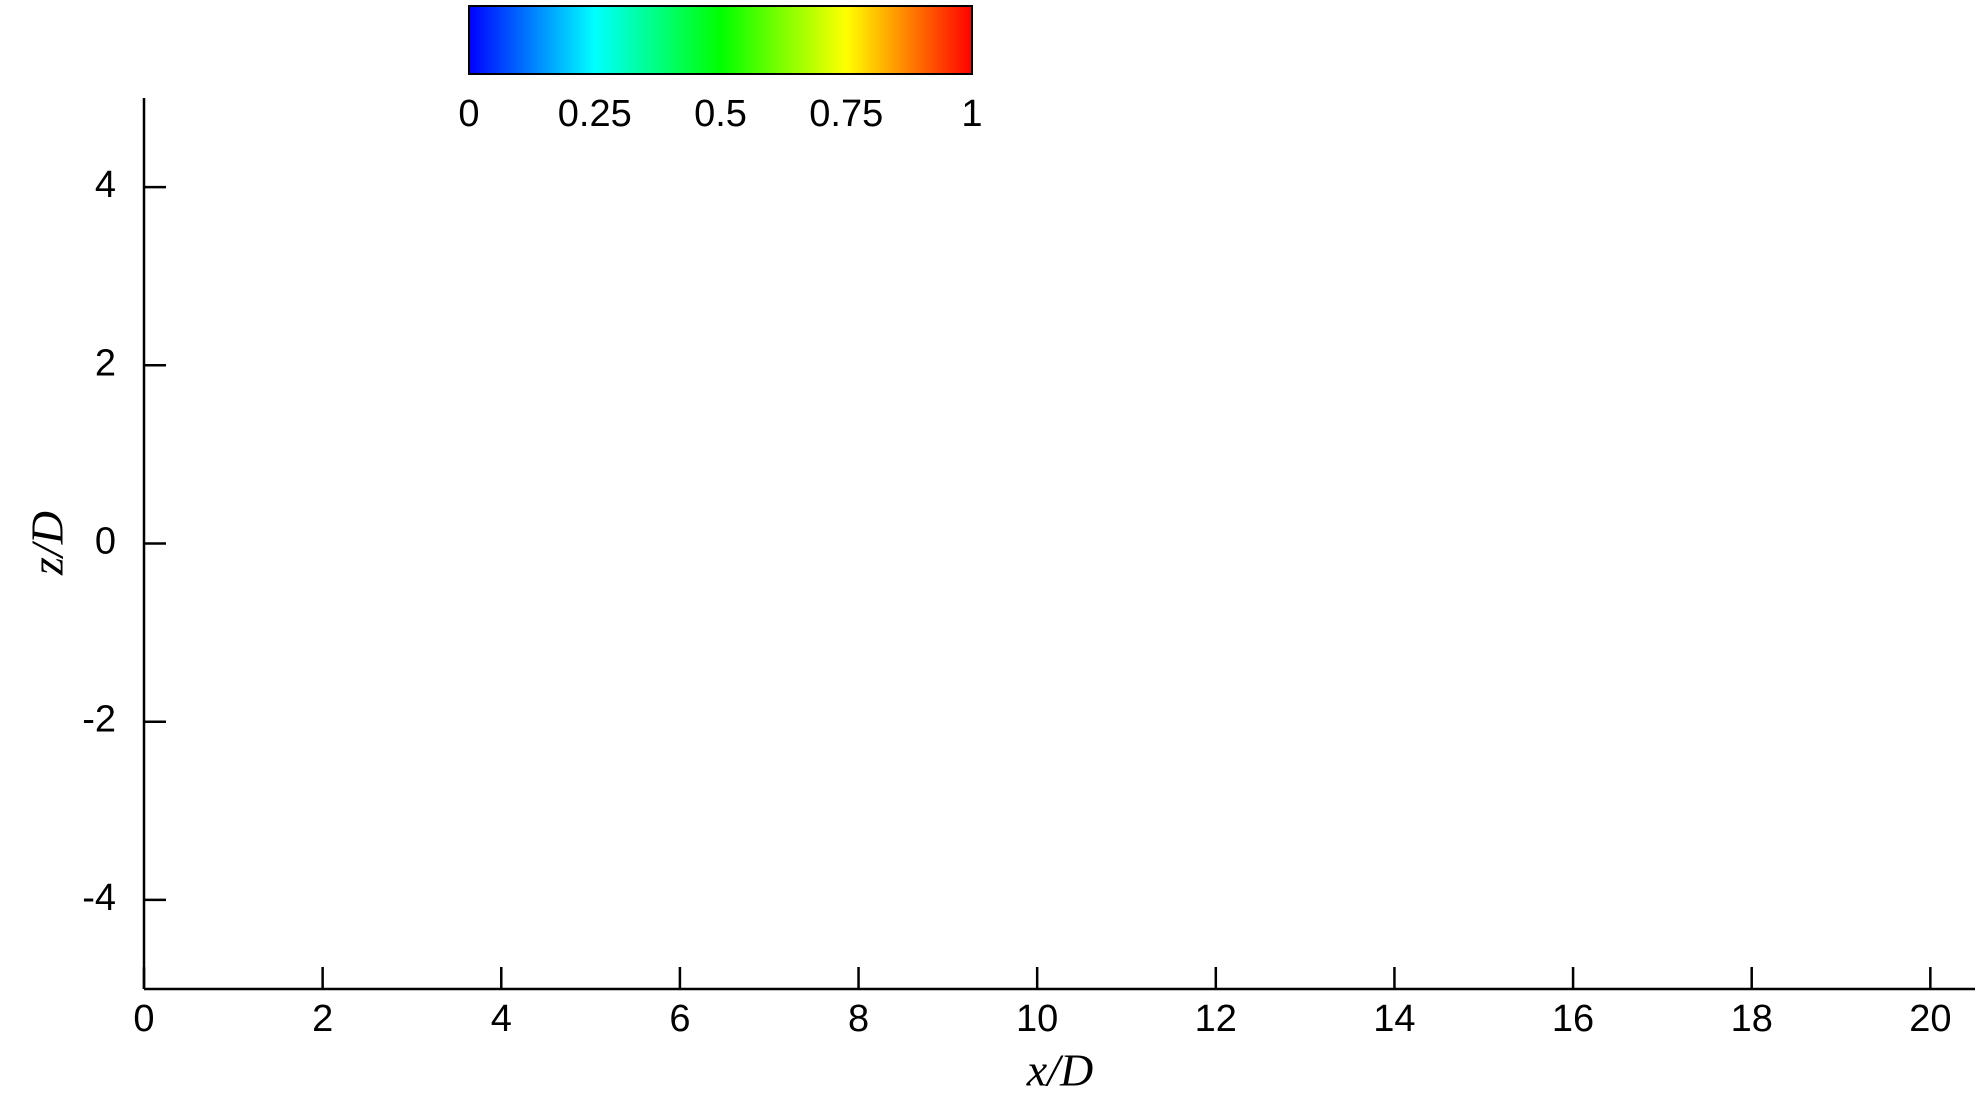 The height and width of the screenshot is (1101, 1981). What do you see at coordinates (99, 898) in the screenshot?
I see `y-tick-label: -4` at bounding box center [99, 898].